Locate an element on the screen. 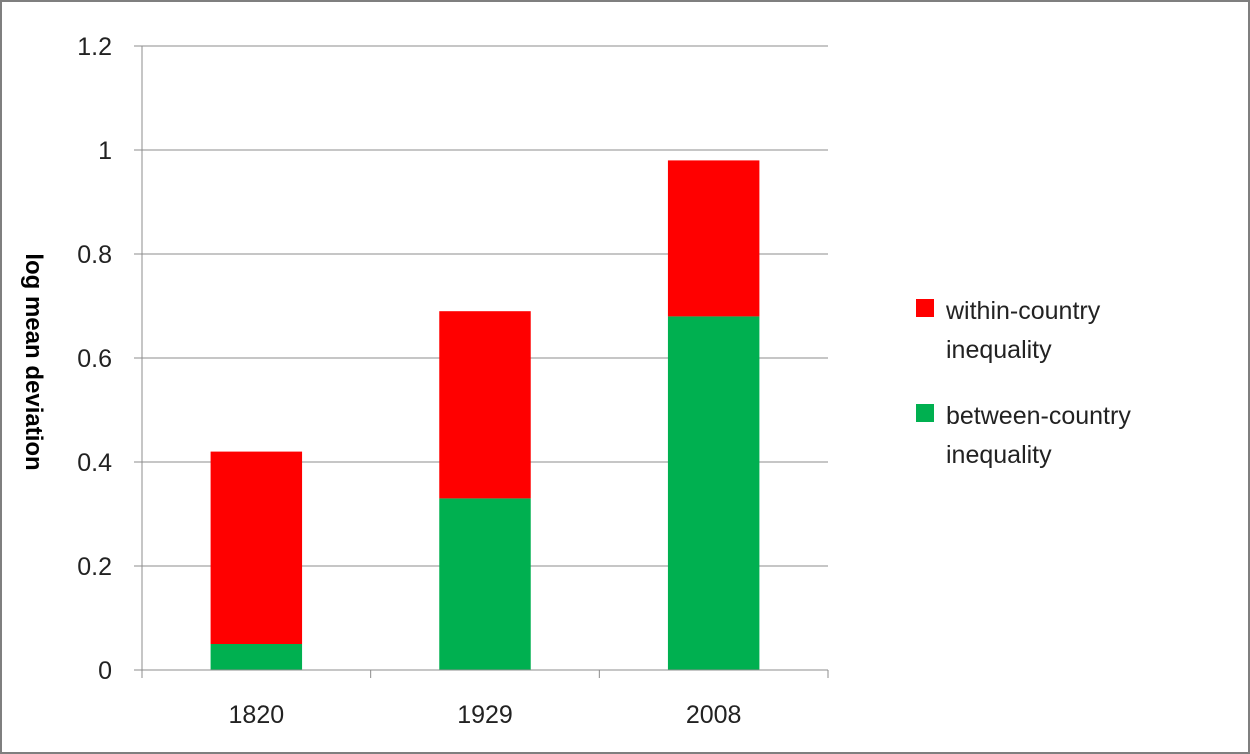  y-tick-label: 0.4 is located at coordinates (94, 463).